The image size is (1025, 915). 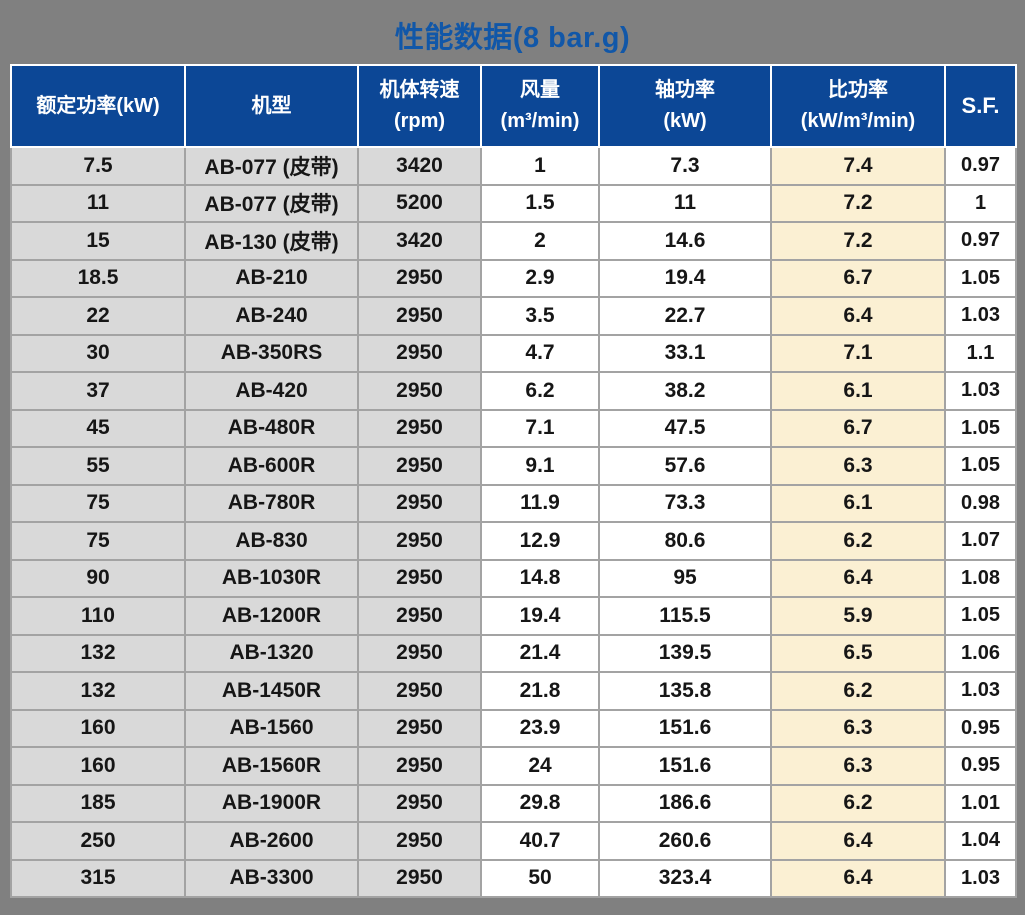 I want to click on cell-rated-power-kw: 22, so click(x=98, y=316).